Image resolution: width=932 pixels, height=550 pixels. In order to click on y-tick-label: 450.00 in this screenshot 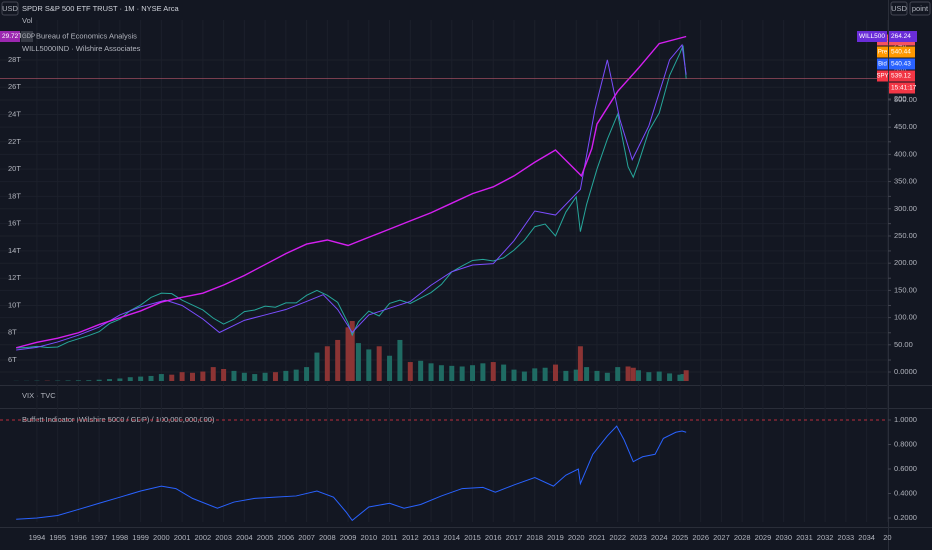, I will do `click(905, 126)`.